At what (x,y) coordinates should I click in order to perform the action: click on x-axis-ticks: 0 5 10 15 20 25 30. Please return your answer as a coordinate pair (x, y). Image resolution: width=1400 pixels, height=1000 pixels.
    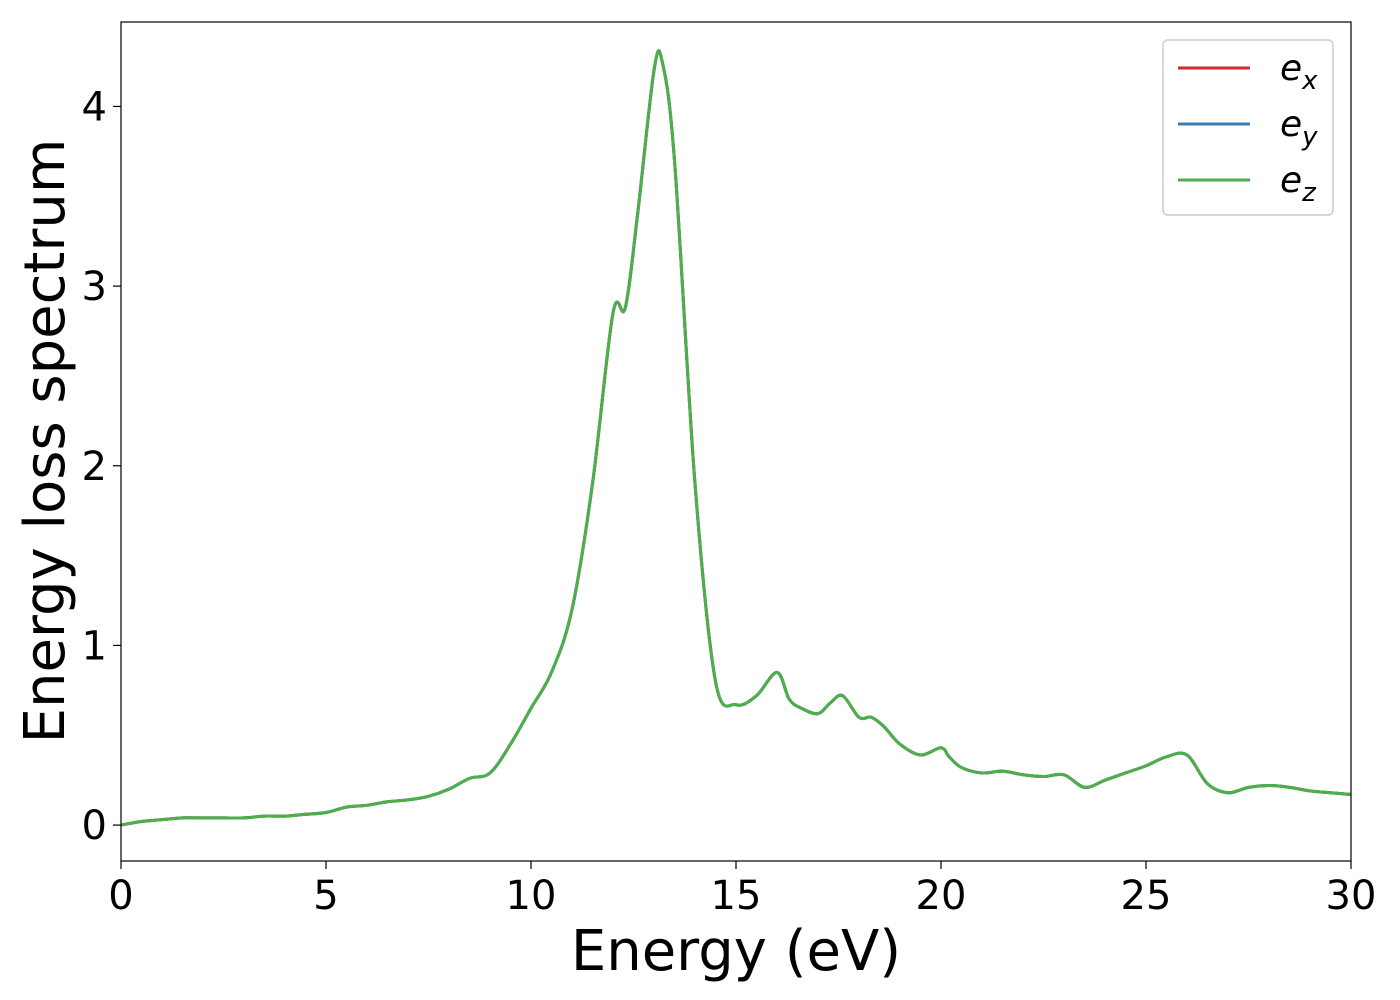
    Looking at the image, I should click on (742, 890).